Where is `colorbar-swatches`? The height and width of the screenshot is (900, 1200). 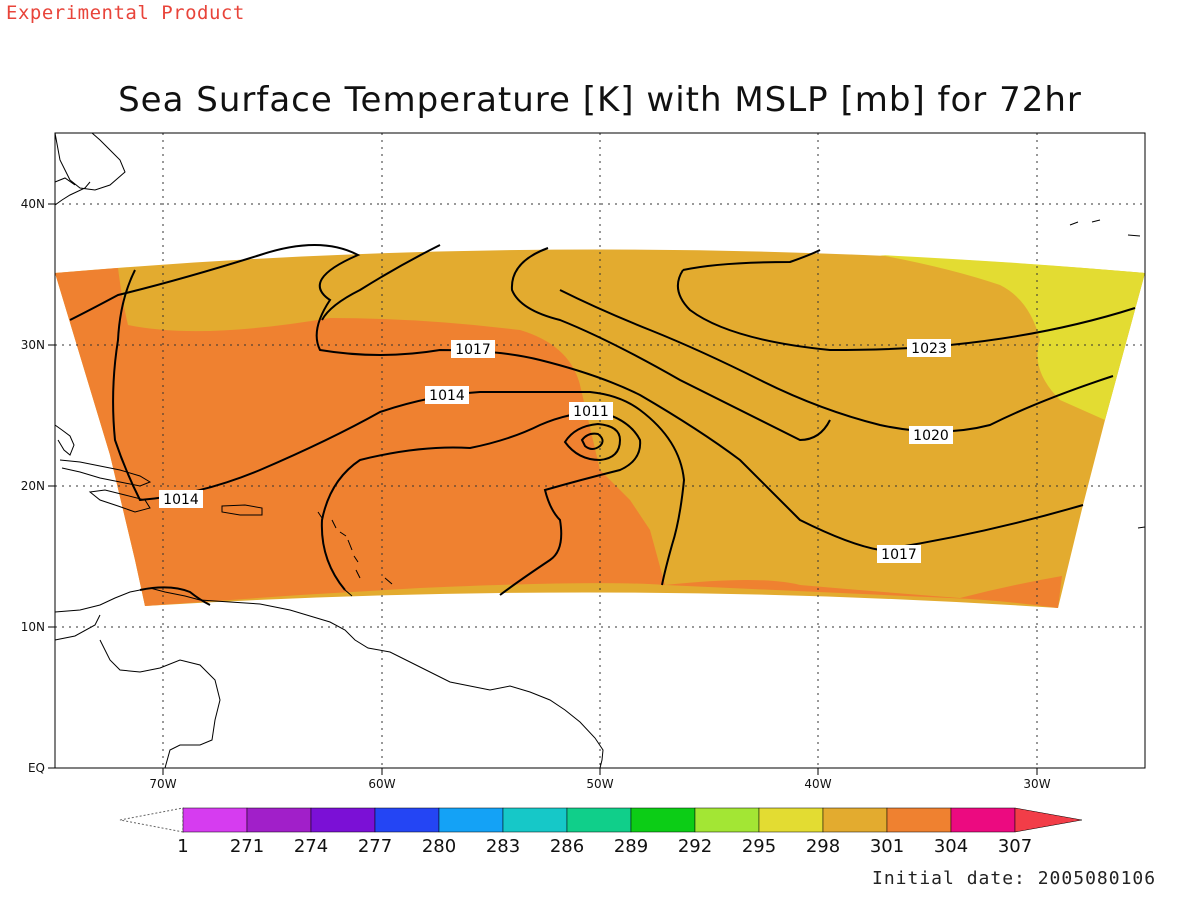 colorbar-swatches is located at coordinates (599, 820).